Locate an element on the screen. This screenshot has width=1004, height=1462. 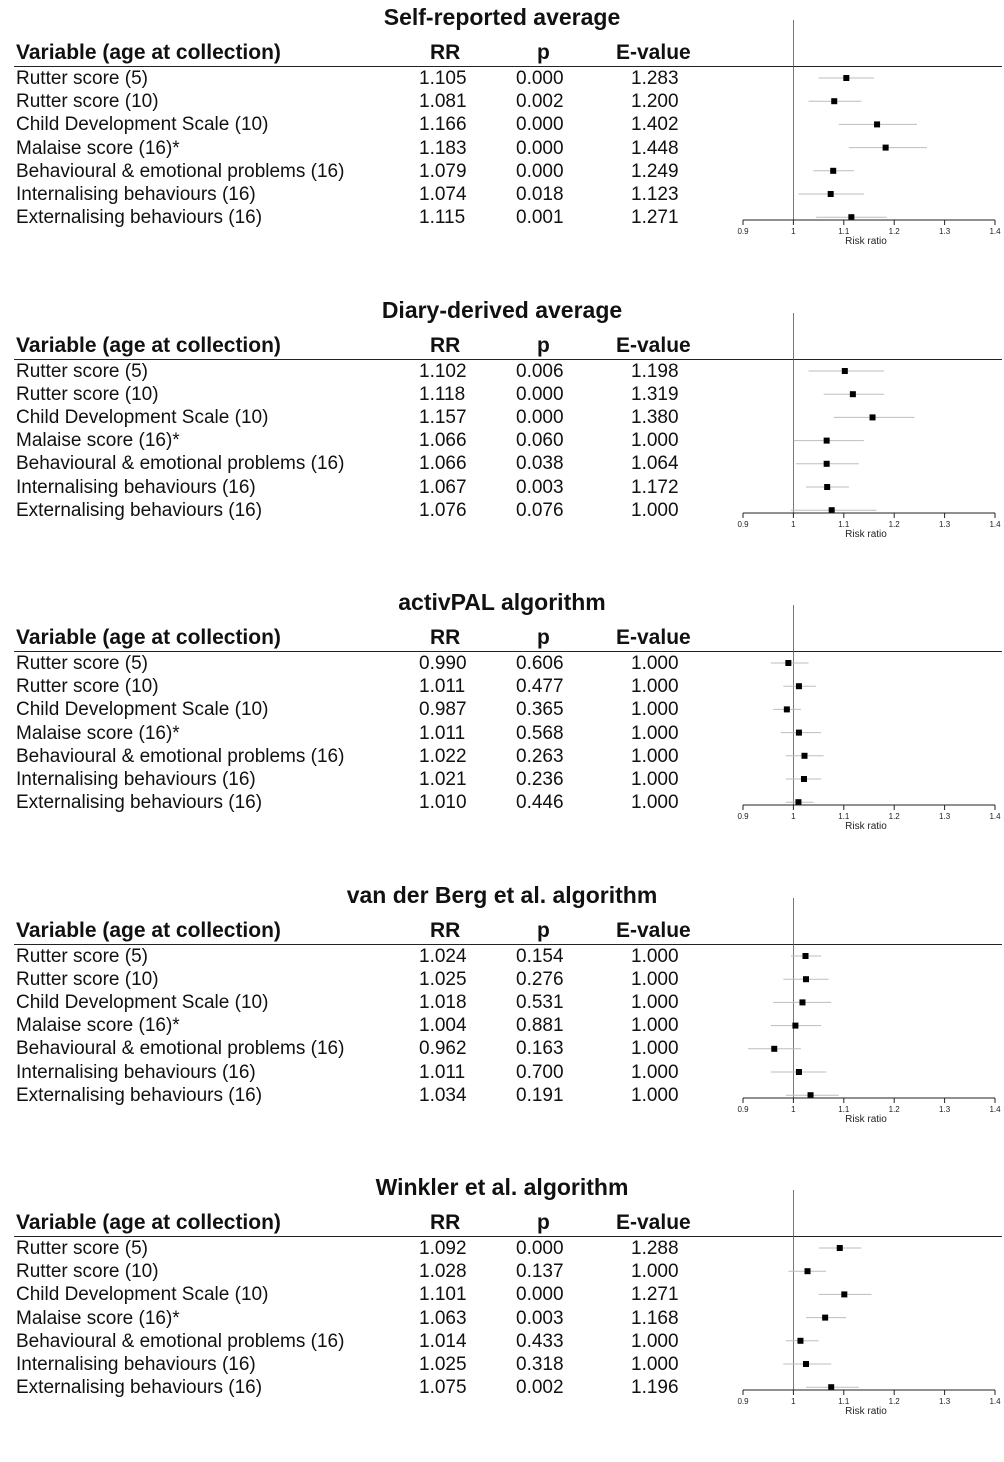
table-cell-p: 0.446 is located at coordinates (540, 803).